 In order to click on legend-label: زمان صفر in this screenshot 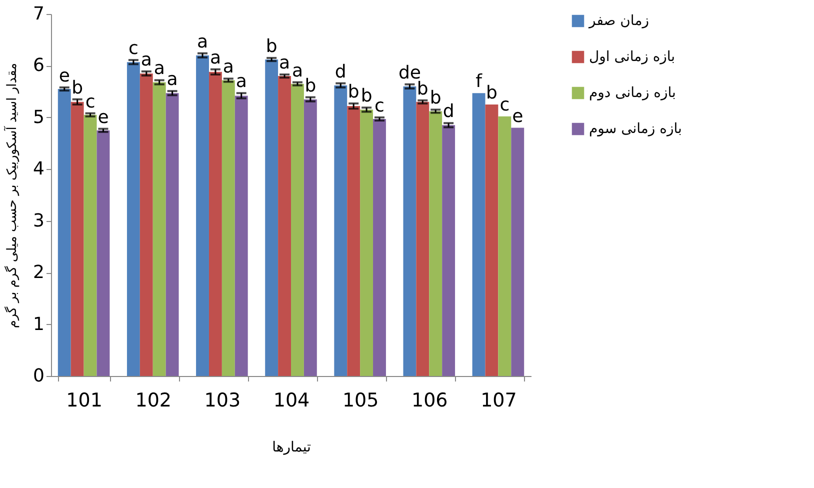, I will do `click(618, 21)`.